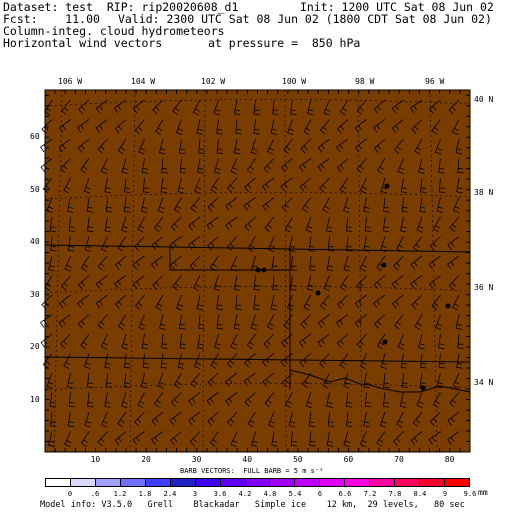 This screenshot has height=512, width=512. I want to click on lon-label: 102 W, so click(213, 81).